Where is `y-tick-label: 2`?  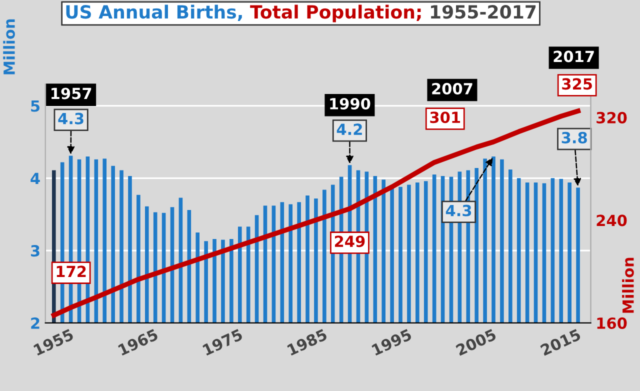
y-tick-label: 2 is located at coordinates (35, 323).